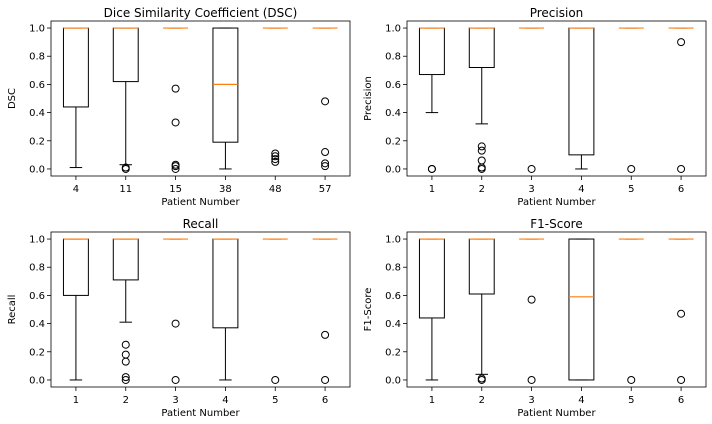 The height and width of the screenshot is (424, 712). What do you see at coordinates (201, 224) in the screenshot?
I see `panel-title: Recall` at bounding box center [201, 224].